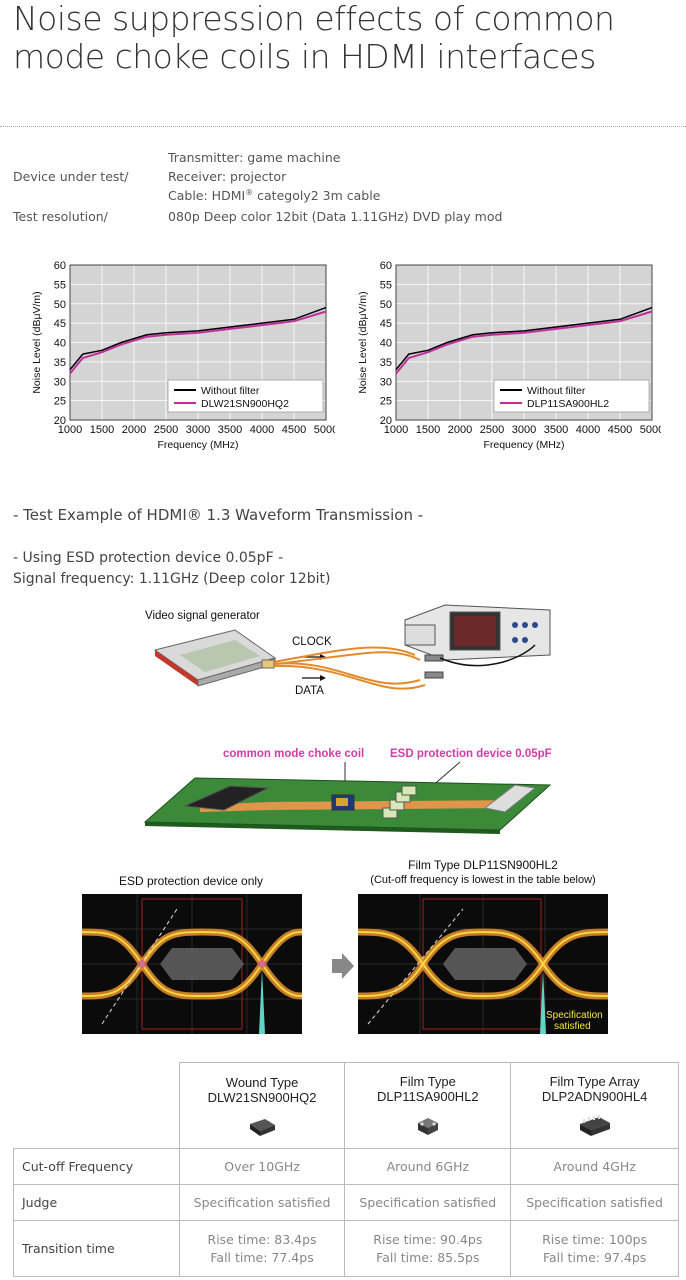  What do you see at coordinates (594, 1081) in the screenshot?
I see `col-type-label: Film Type Array` at bounding box center [594, 1081].